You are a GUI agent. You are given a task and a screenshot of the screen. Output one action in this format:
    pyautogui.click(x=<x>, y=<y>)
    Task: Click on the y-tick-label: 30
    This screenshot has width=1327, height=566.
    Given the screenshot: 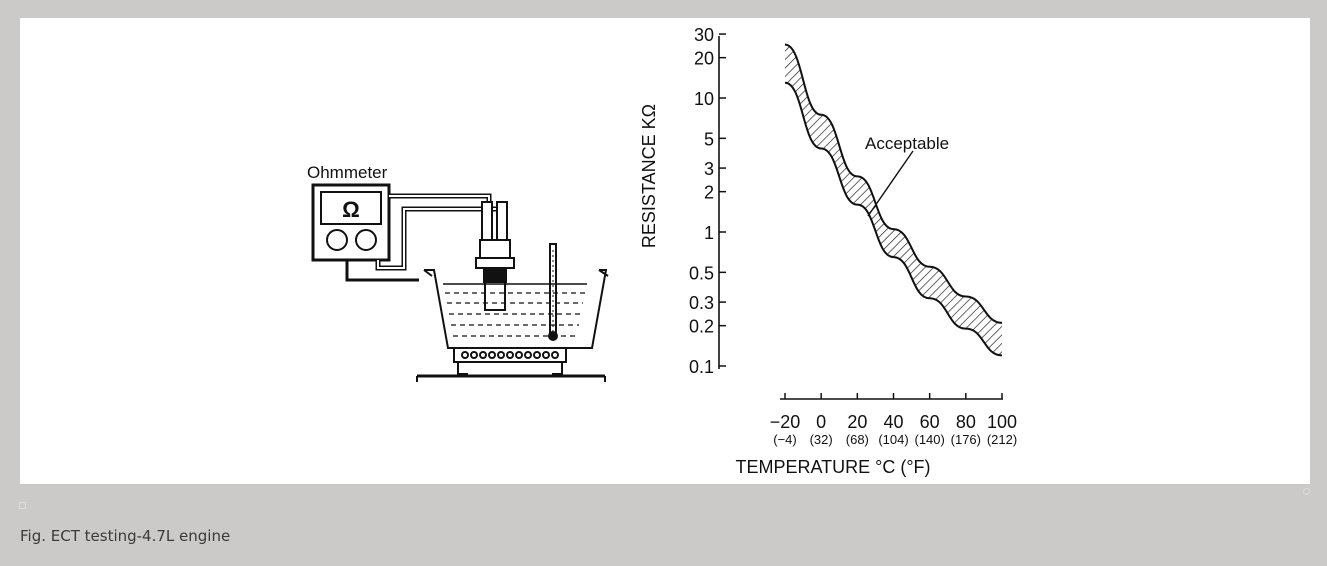 What is the action you would take?
    pyautogui.click(x=704, y=35)
    